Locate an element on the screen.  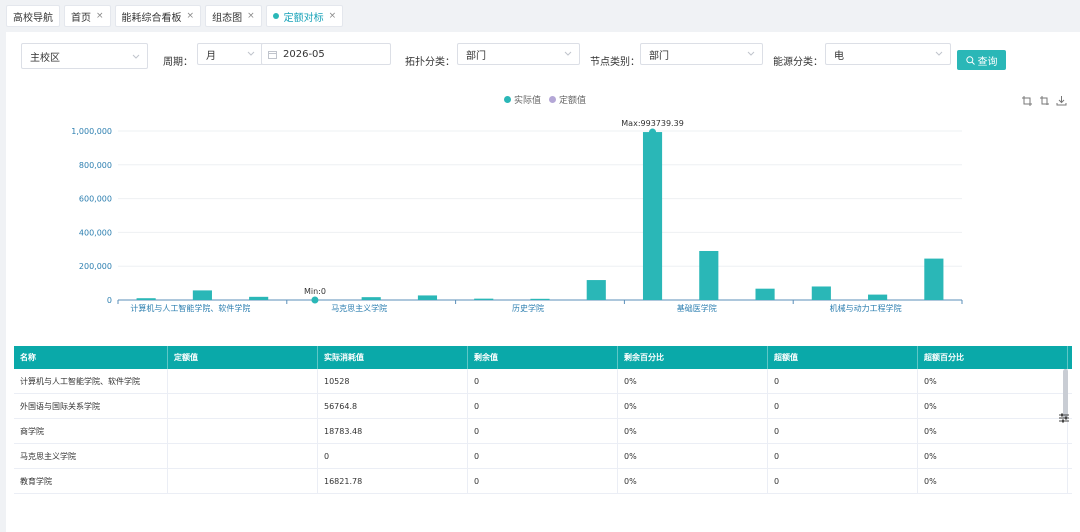
download-icon is located at coordinates (1061, 100).